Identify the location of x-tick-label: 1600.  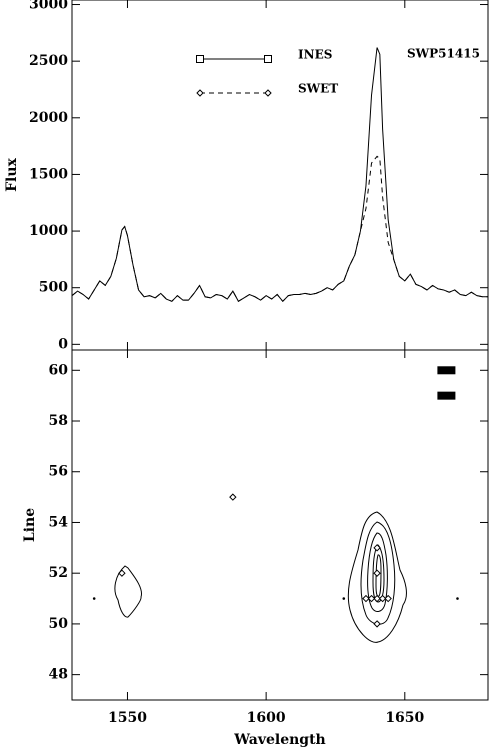
(266, 718).